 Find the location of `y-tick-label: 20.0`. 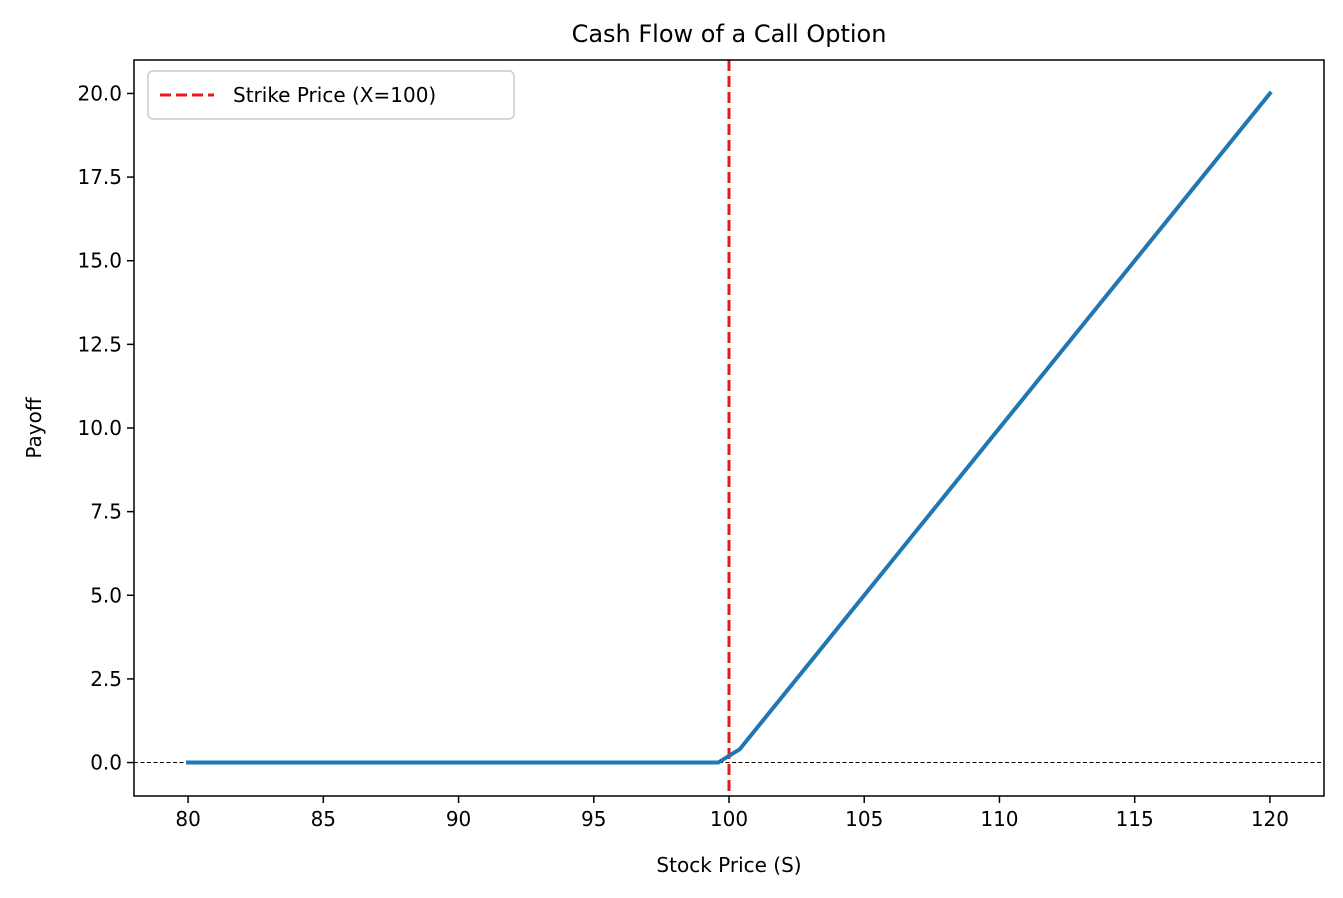

y-tick-label: 20.0 is located at coordinates (99, 93).